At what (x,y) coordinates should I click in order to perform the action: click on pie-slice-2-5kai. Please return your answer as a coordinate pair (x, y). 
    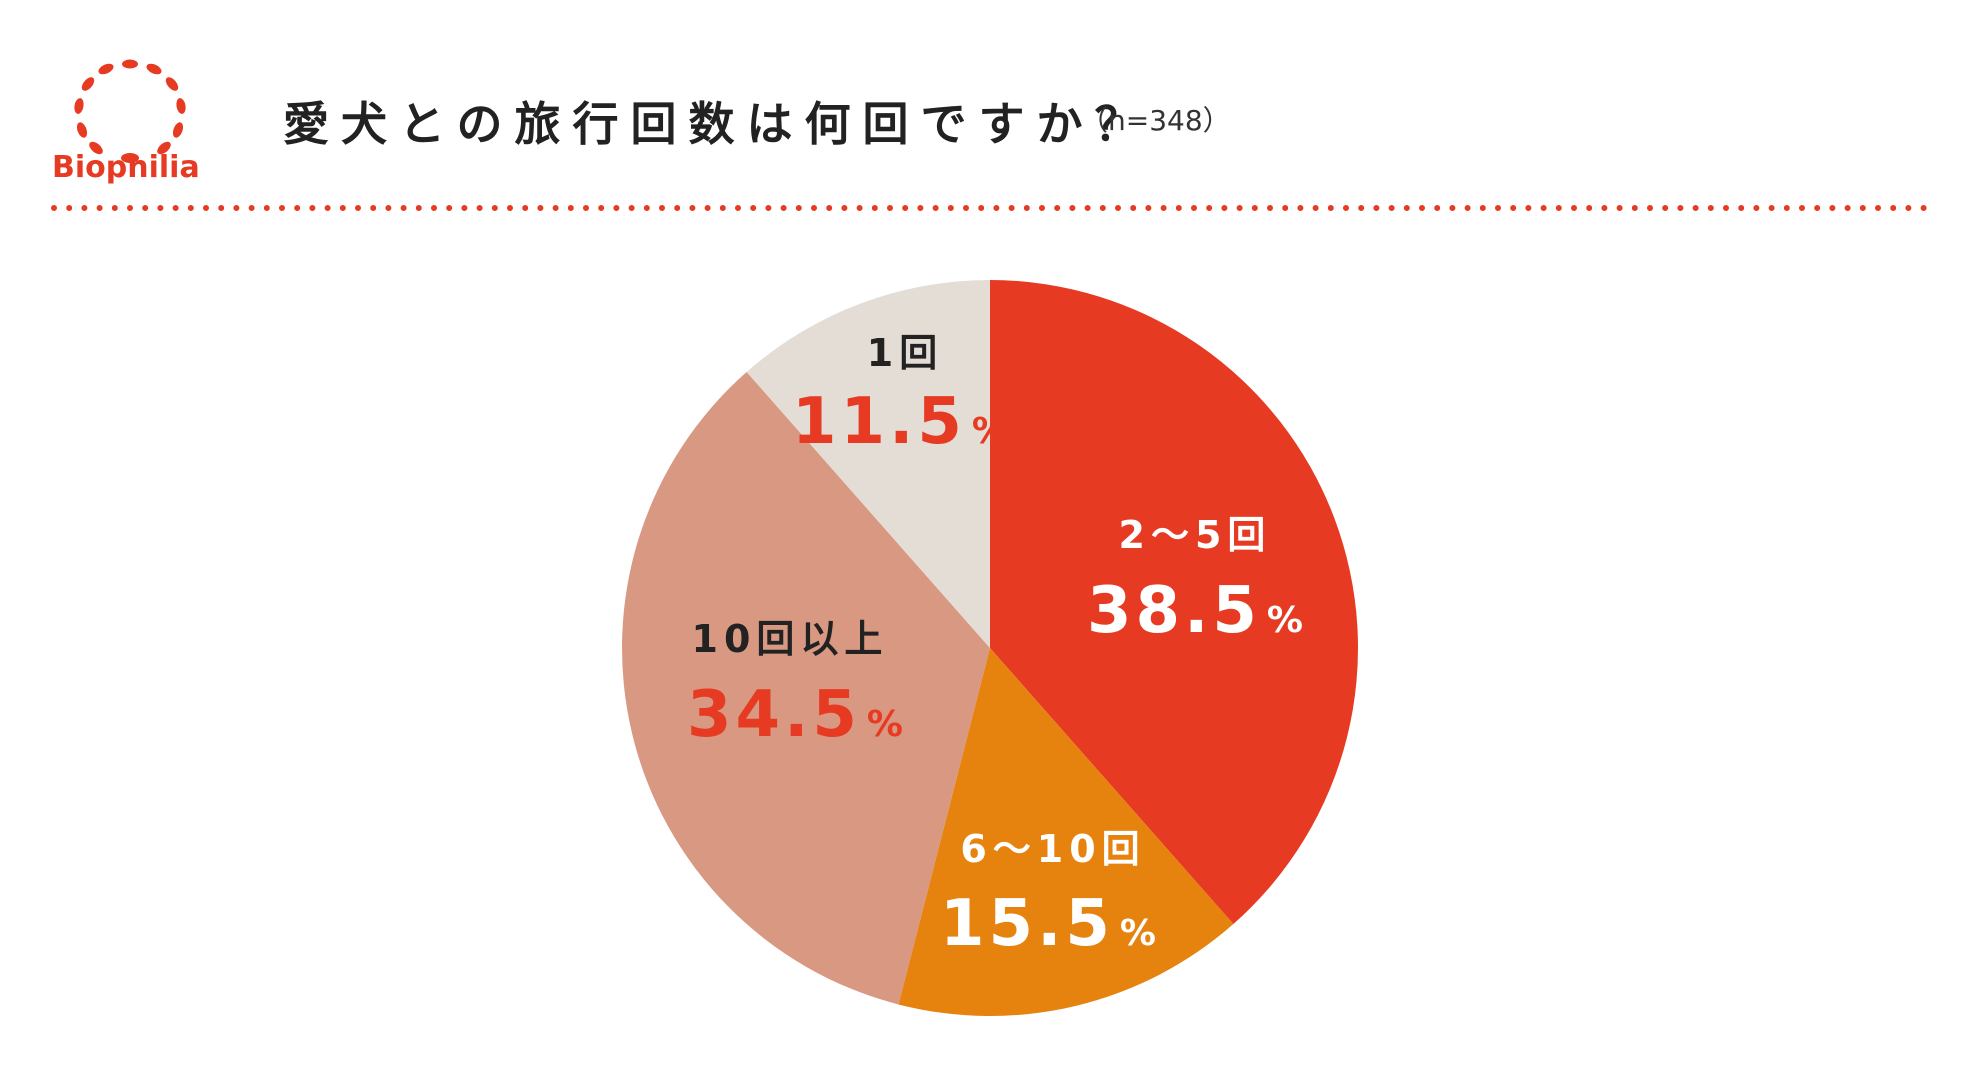
    Looking at the image, I should click on (1174, 602).